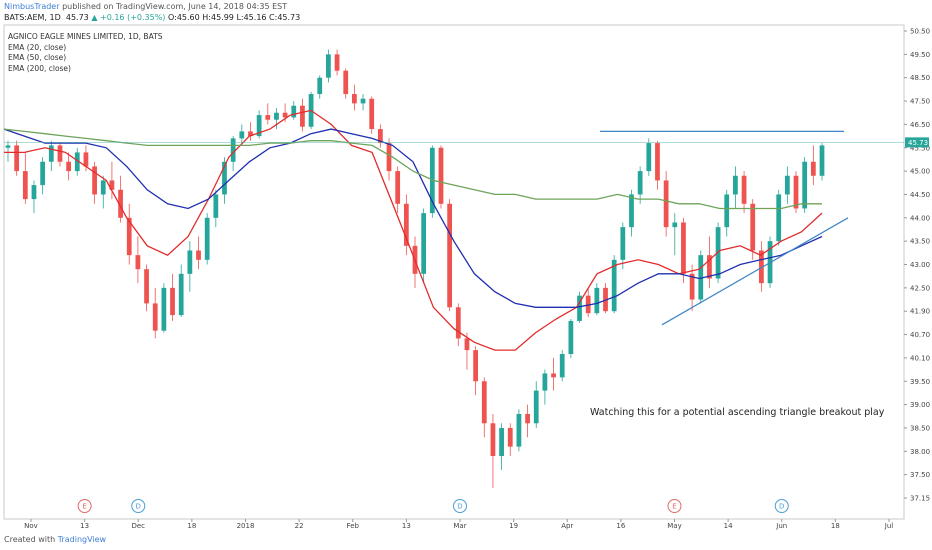 This screenshot has height=550, width=932. What do you see at coordinates (781, 526) in the screenshot?
I see `time-tick-label: Jun` at bounding box center [781, 526].